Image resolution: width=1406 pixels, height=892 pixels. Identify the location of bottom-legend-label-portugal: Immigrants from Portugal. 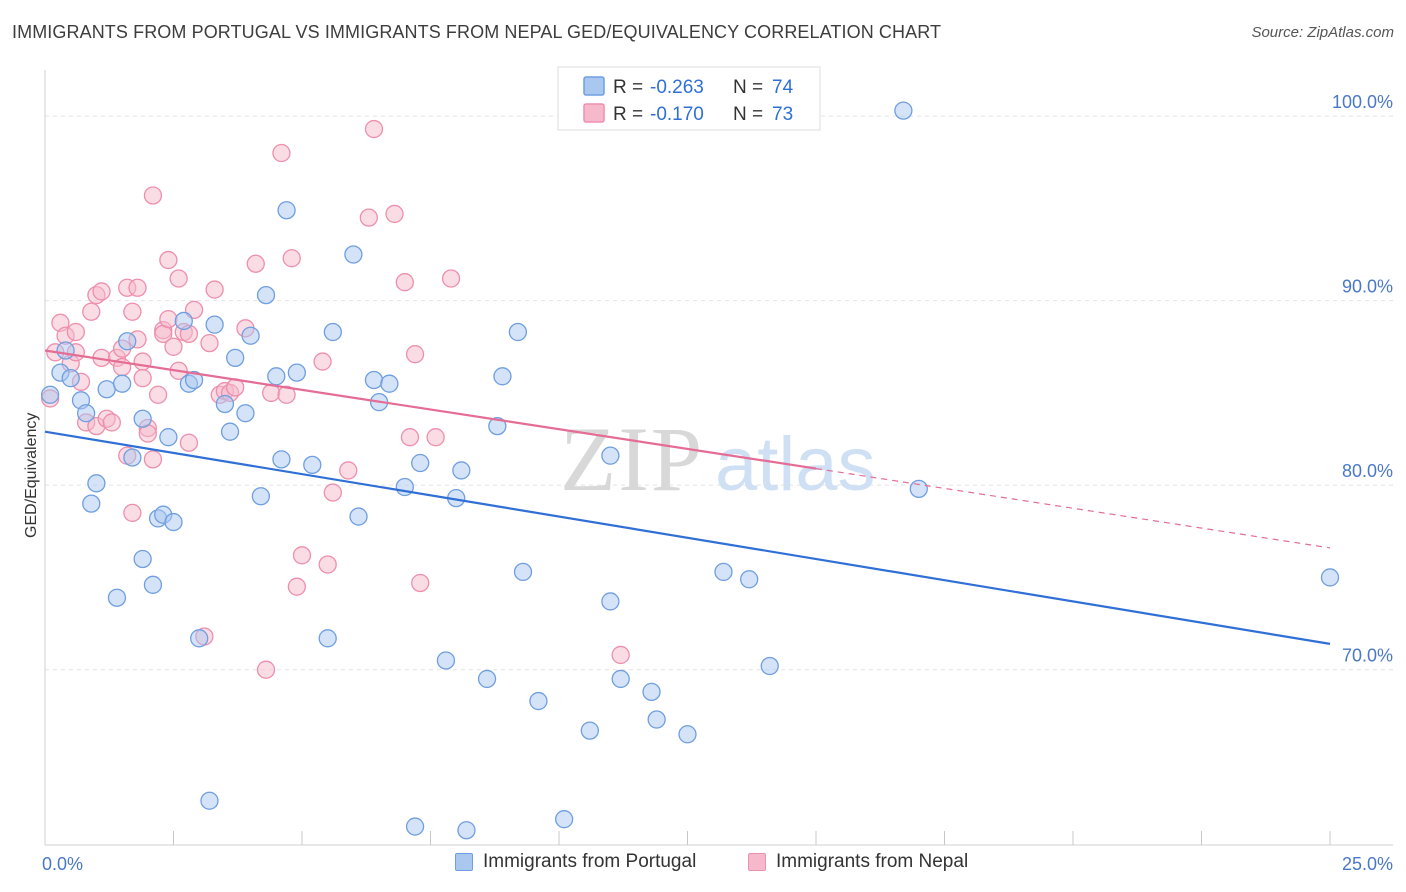
(590, 861).